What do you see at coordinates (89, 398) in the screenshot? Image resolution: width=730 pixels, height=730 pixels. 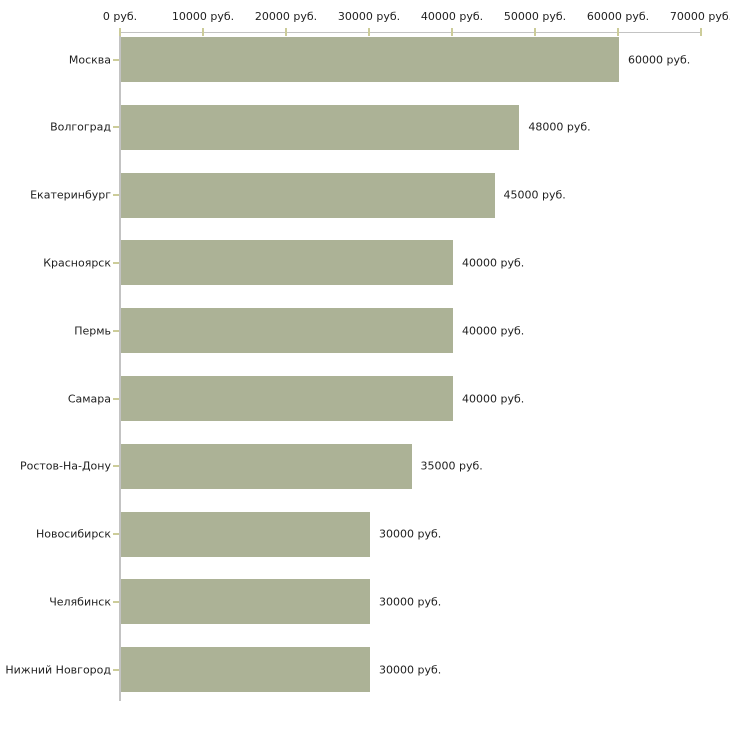 I see `category-label: Самара` at bounding box center [89, 398].